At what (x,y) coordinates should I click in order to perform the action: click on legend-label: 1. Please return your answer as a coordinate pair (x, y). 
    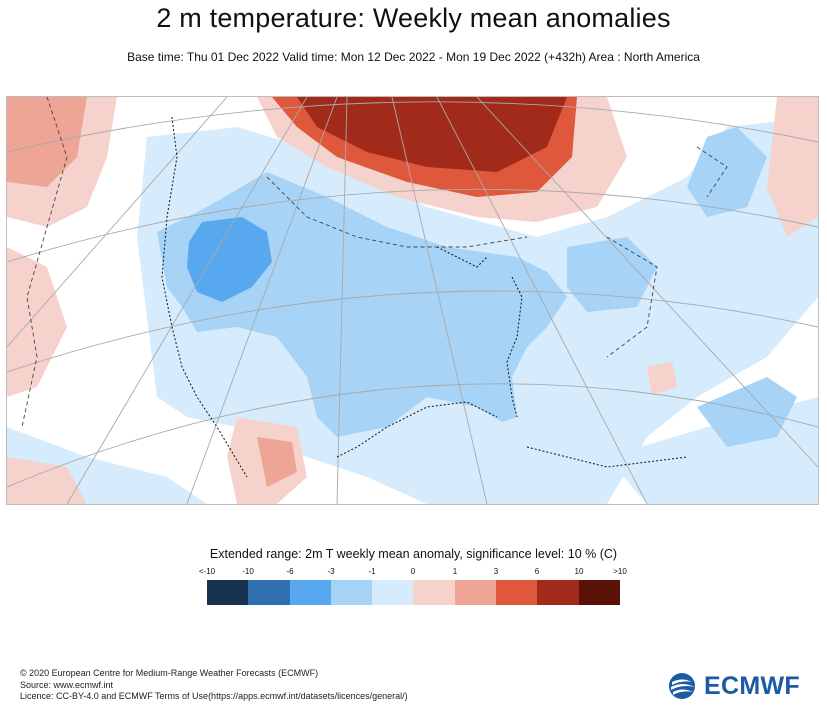
    Looking at the image, I should click on (455, 571).